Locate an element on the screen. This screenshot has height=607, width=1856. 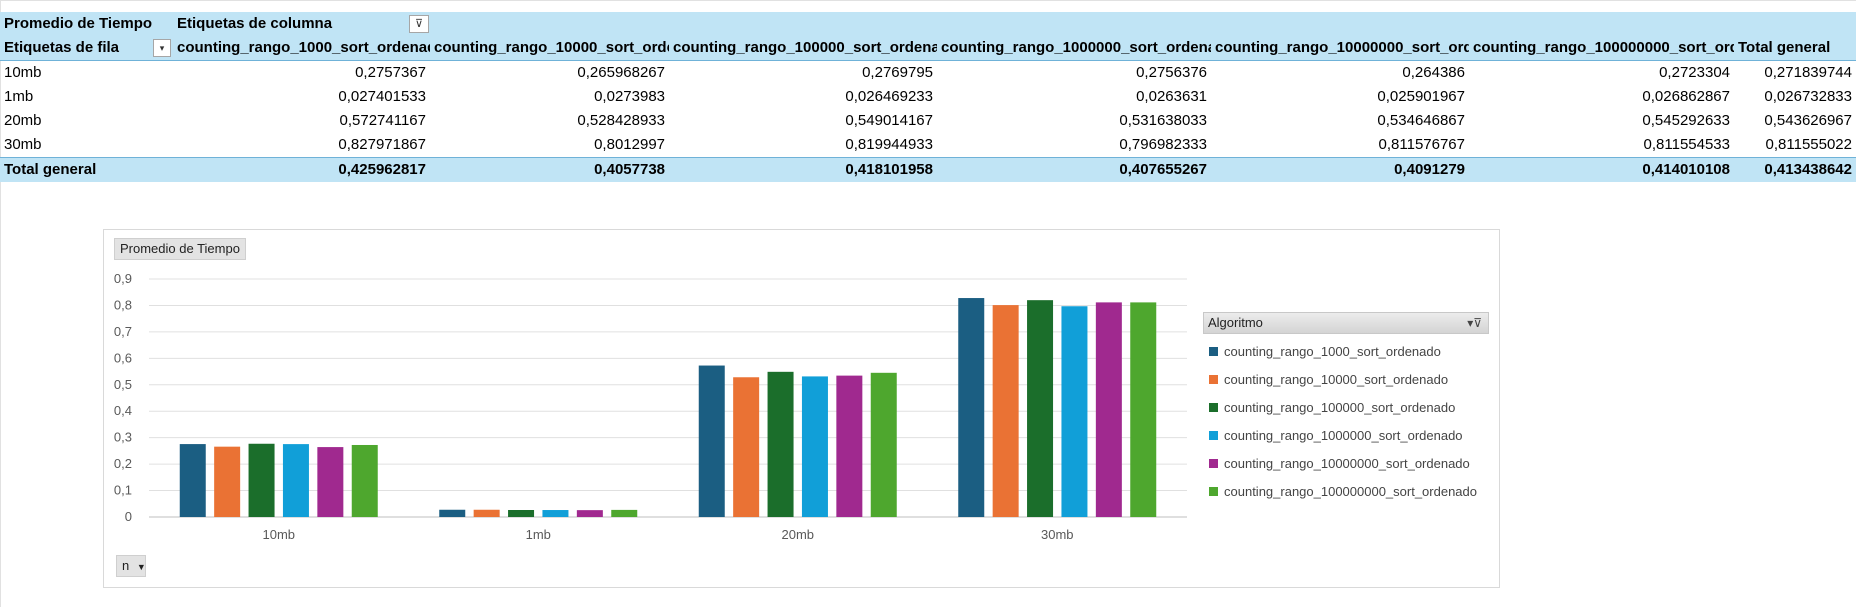
row-labels-header: Etiquetas de fila is located at coordinates (62, 47).